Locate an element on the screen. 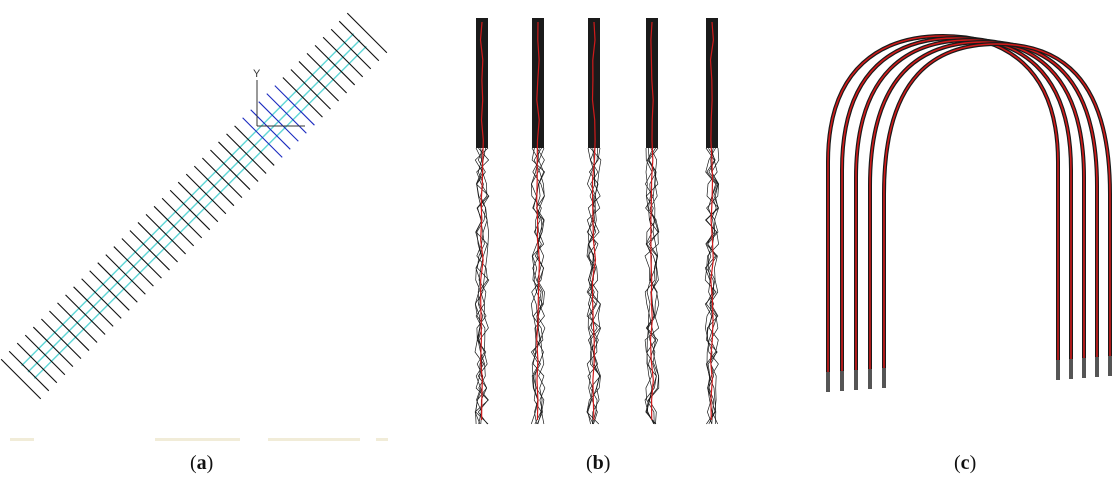  caption-b: (b) is located at coordinates (598, 463).